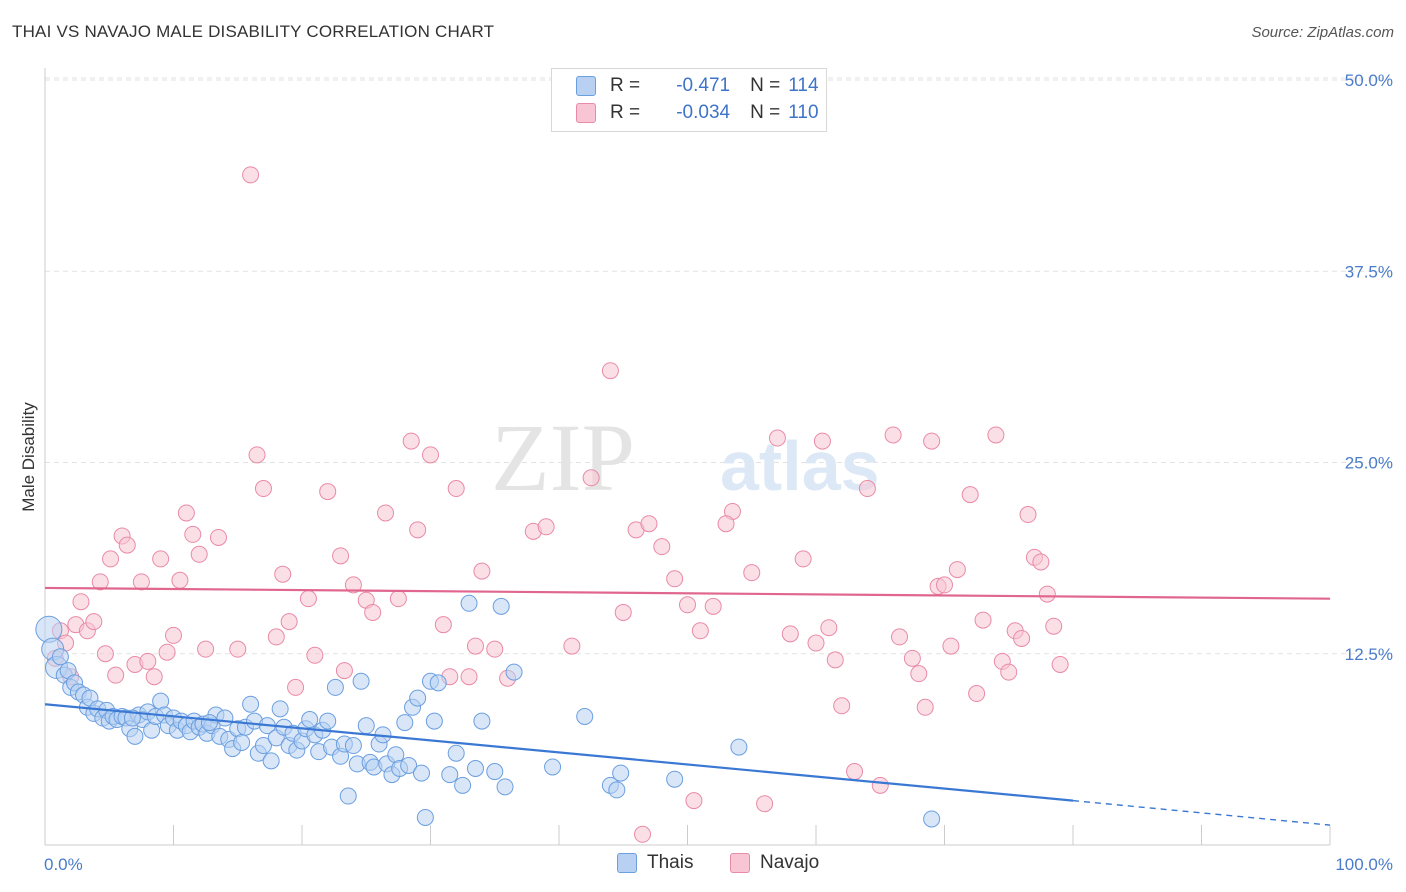  I want to click on x-tick-label-max: 100.0%, so click(1364, 864).